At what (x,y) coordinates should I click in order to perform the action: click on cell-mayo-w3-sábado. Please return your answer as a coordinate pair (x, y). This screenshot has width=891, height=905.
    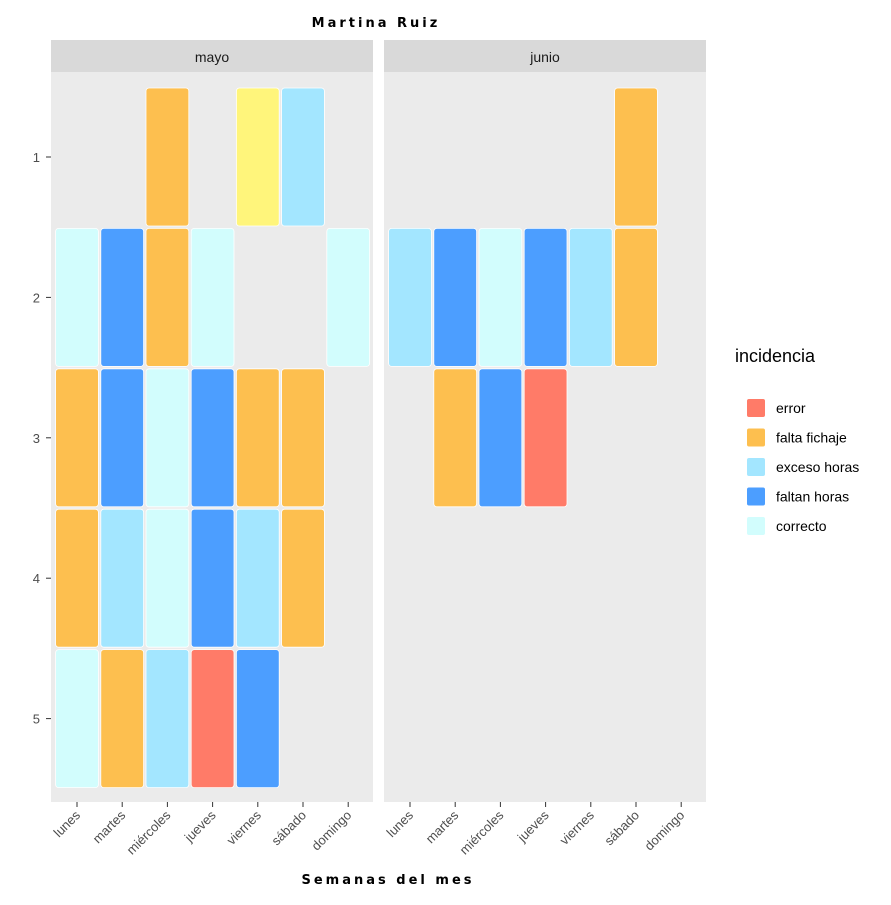
    Looking at the image, I should click on (303, 438).